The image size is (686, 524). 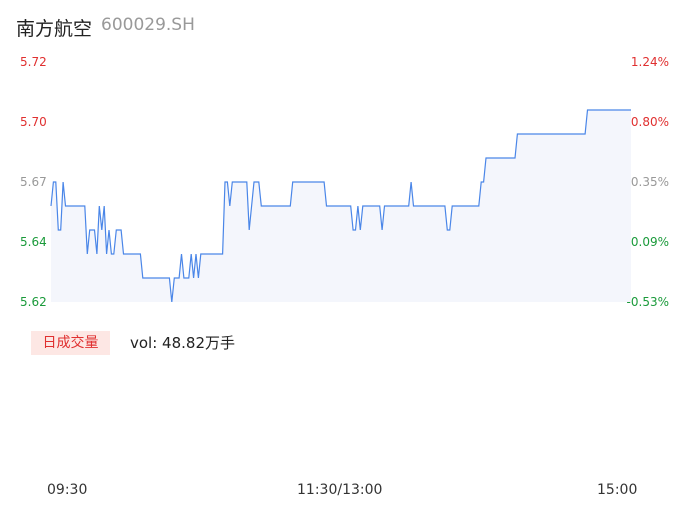 I want to click on stock-name: 南方航空, so click(x=54, y=29).